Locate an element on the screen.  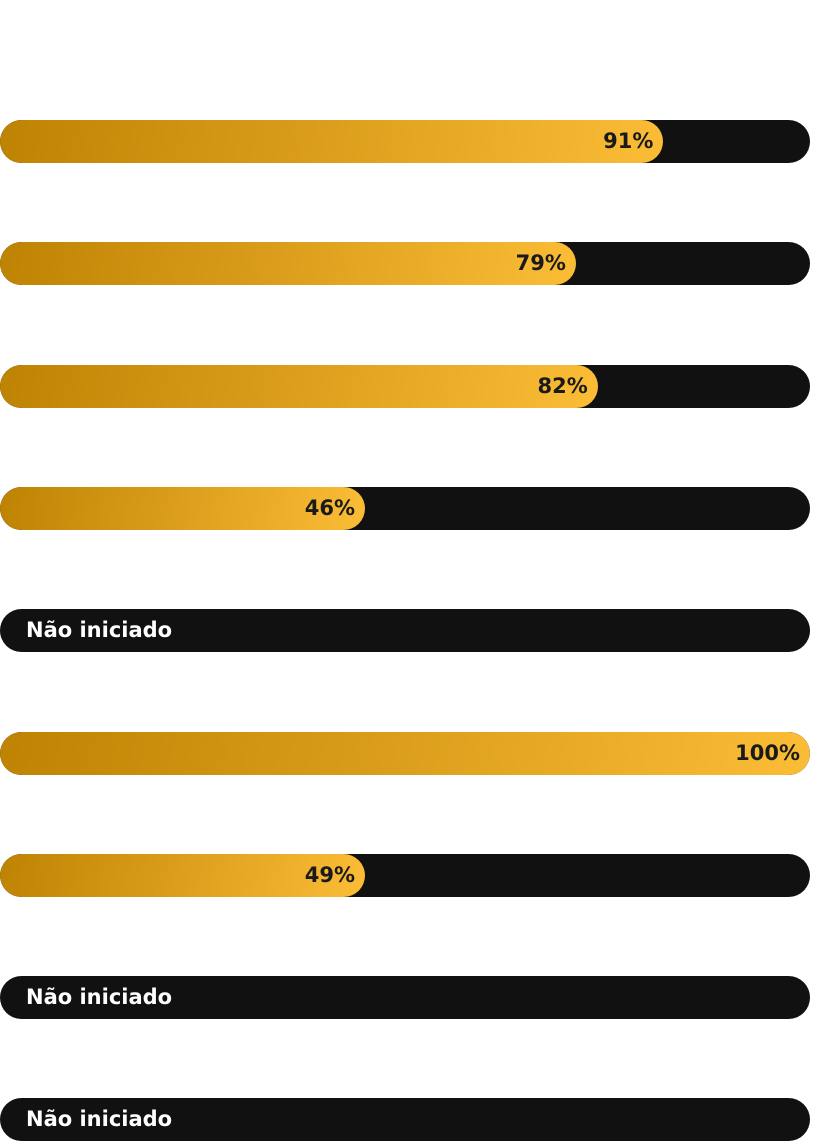
progress-percent-label: 49% is located at coordinates (329, 874).